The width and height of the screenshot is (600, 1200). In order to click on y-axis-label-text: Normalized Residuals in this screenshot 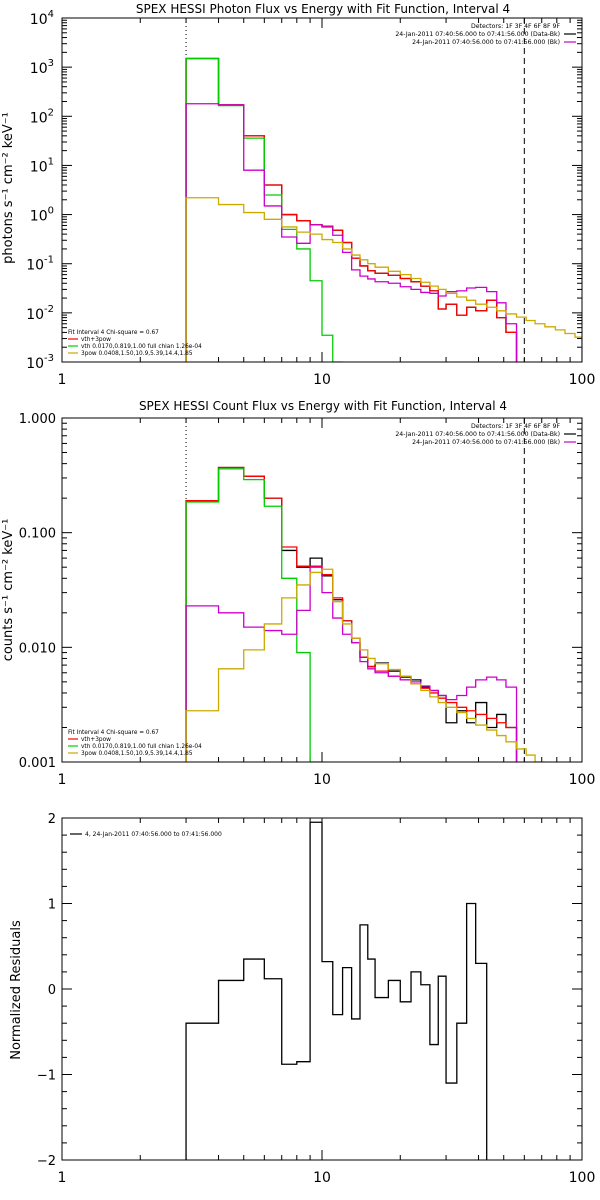, I will do `click(16, 990)`.